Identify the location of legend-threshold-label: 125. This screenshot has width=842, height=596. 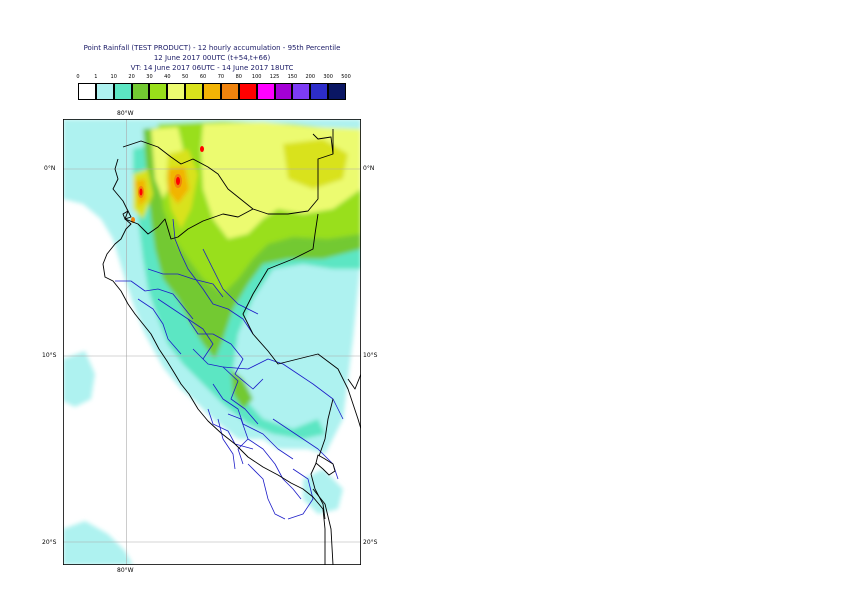
(274, 77).